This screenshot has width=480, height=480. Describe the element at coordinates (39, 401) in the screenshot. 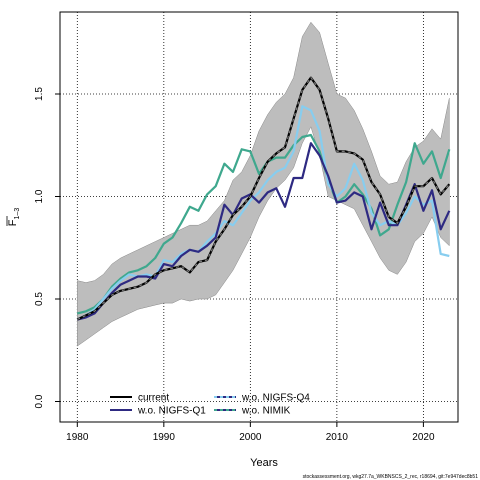

I see `y-tick-label: 0.0` at that location.